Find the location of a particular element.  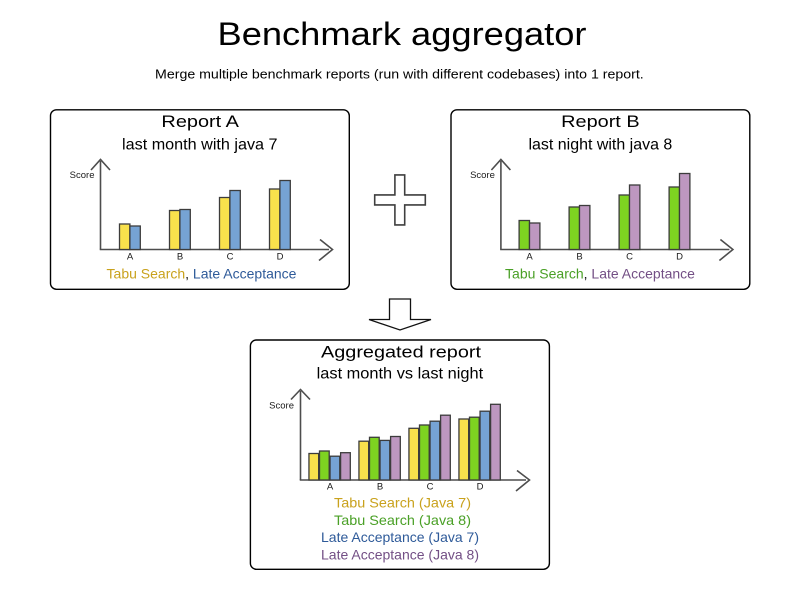

svg-text: Late Acceptance (Java 8) is located at coordinates (400, 554).